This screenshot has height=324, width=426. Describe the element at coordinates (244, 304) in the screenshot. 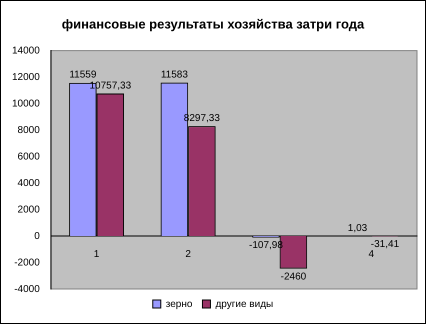

I see `legend-label: другие виды` at that location.